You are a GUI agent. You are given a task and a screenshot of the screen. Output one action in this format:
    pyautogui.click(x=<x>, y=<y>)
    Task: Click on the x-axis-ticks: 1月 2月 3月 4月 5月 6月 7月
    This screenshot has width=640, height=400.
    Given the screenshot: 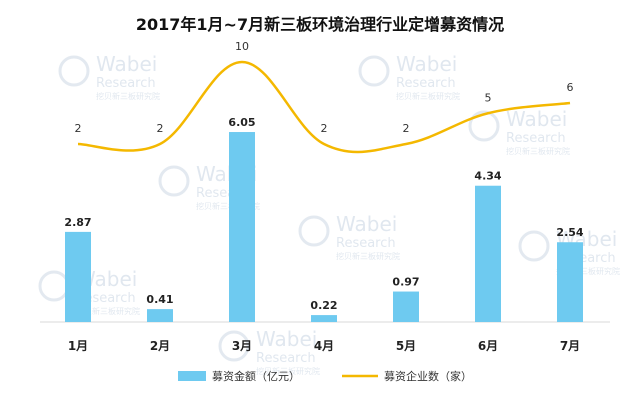 What is the action you would take?
    pyautogui.click(x=324, y=346)
    